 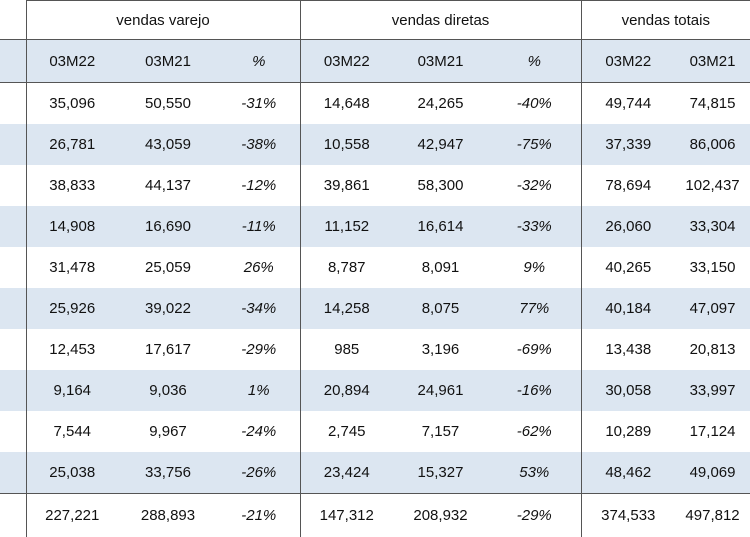 I want to click on group-header-2: vendas totais, so click(x=665, y=20).